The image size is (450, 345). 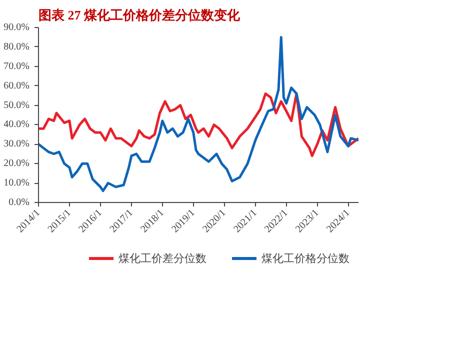 What do you see at coordinates (17, 27) in the screenshot?
I see `y-tick-label: 90.0%` at bounding box center [17, 27].